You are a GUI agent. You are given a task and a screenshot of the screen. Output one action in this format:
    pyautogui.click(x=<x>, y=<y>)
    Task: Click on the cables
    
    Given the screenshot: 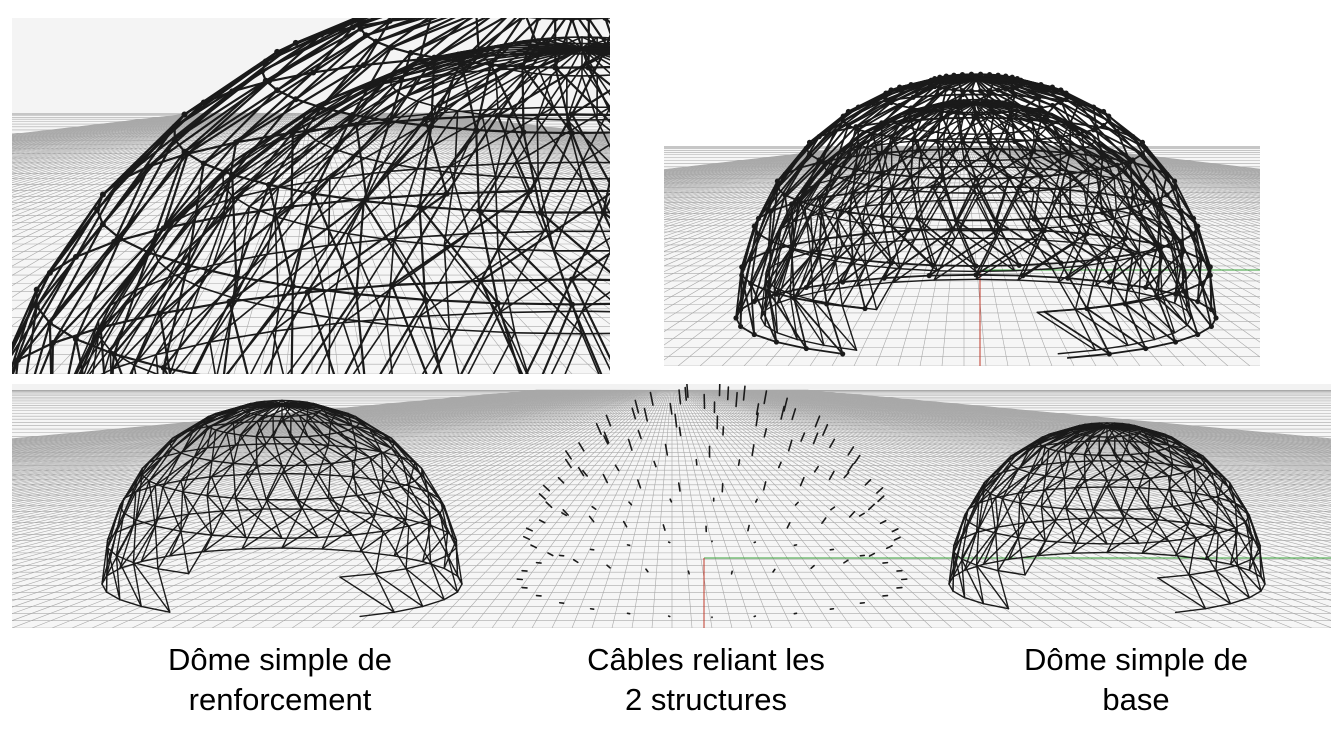 What is the action you would take?
    pyautogui.click(x=712, y=501)
    